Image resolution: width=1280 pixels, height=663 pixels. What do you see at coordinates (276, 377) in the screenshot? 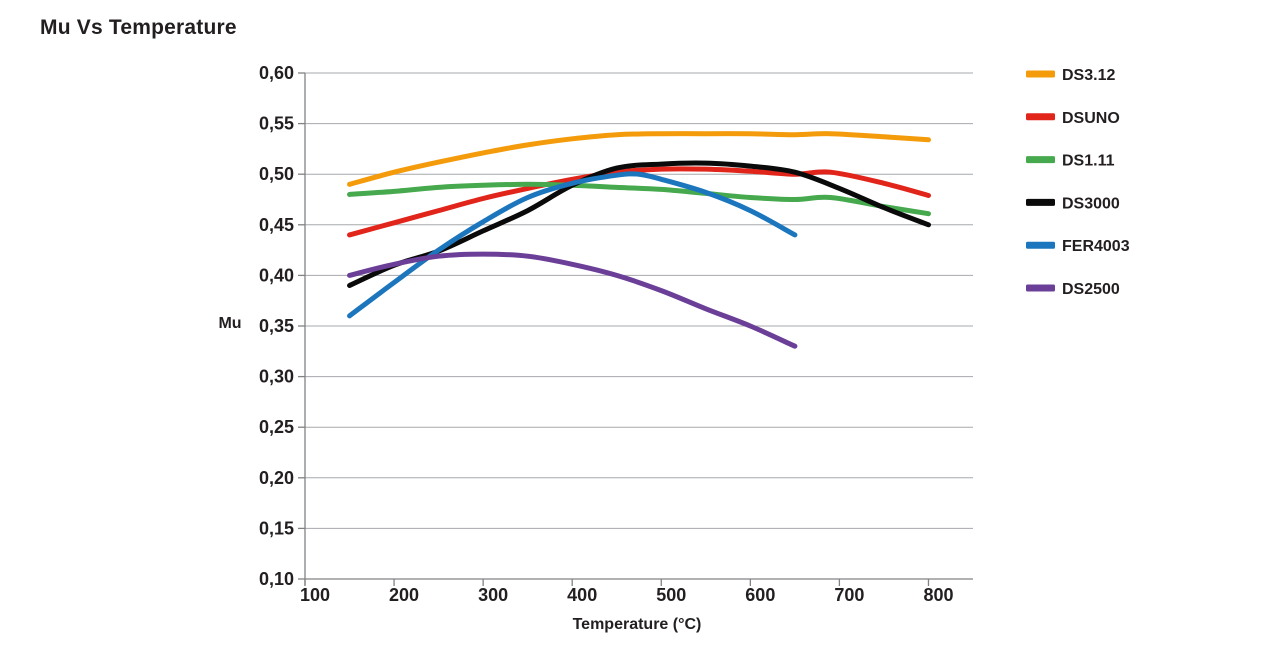
I see `y-tick-label: 0,30` at bounding box center [276, 377].